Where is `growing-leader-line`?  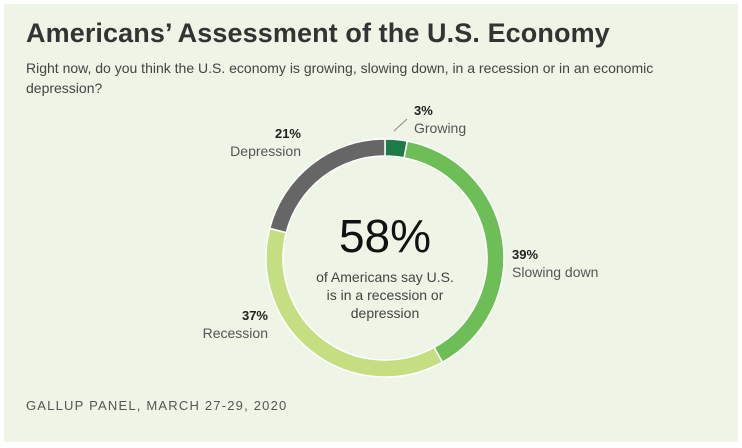
growing-leader-line is located at coordinates (400, 125).